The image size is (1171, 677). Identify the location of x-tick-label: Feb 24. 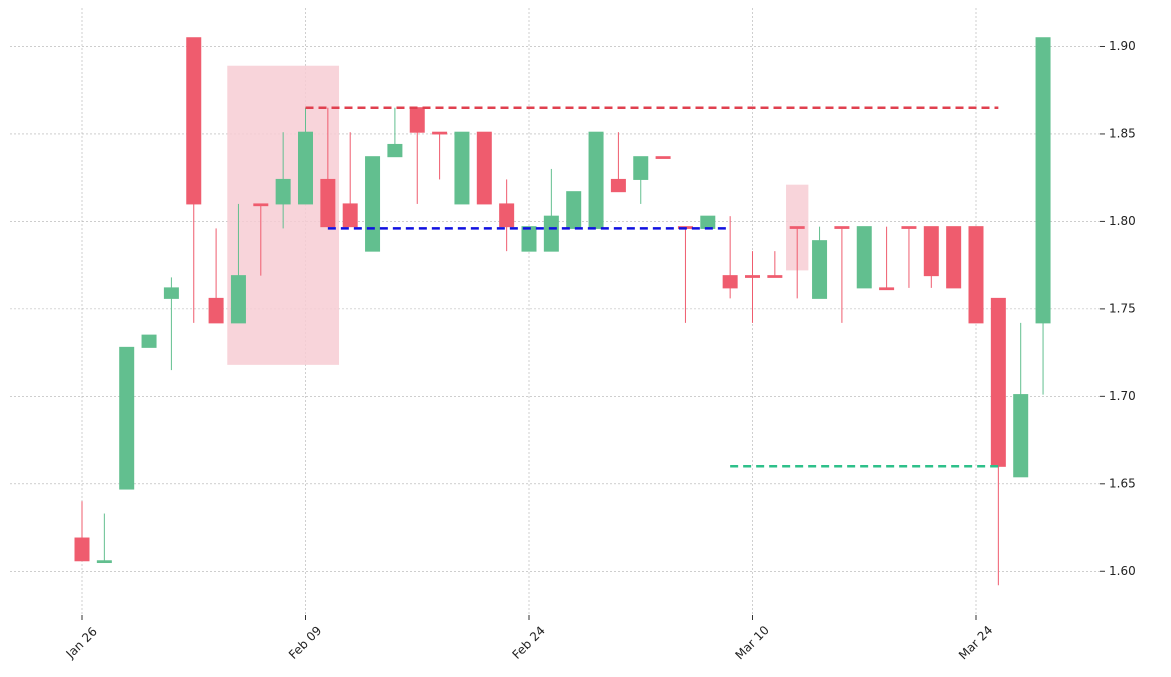
(528, 642).